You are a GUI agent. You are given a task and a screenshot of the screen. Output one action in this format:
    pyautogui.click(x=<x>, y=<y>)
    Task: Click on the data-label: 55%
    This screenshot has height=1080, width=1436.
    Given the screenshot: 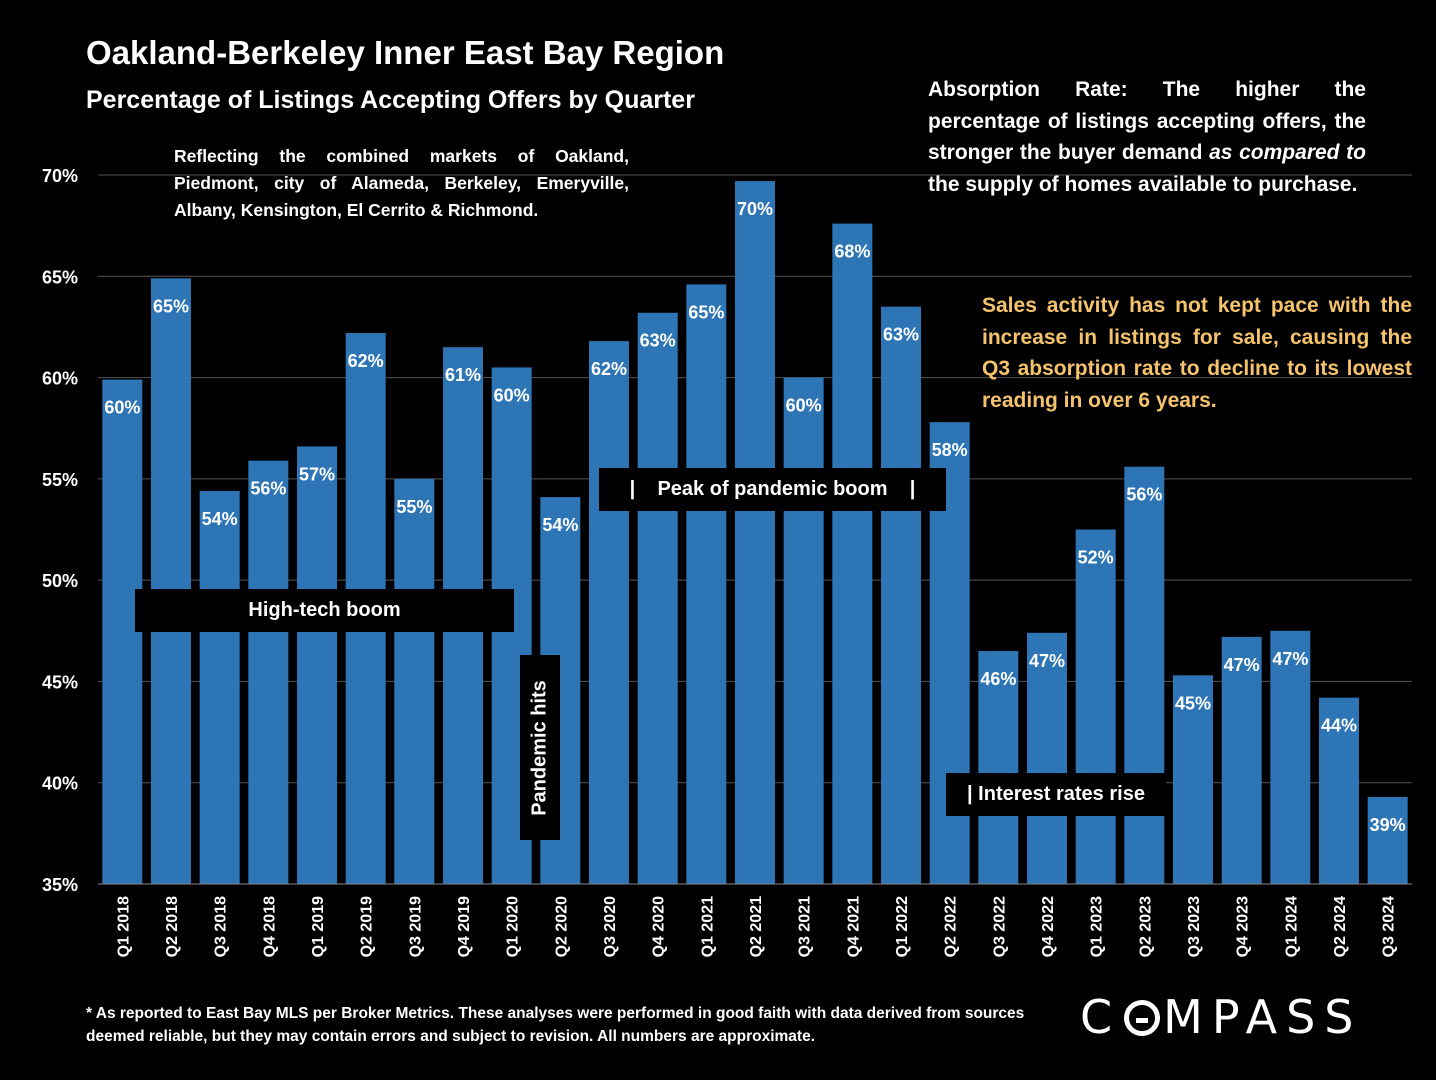 What is the action you would take?
    pyautogui.click(x=414, y=507)
    